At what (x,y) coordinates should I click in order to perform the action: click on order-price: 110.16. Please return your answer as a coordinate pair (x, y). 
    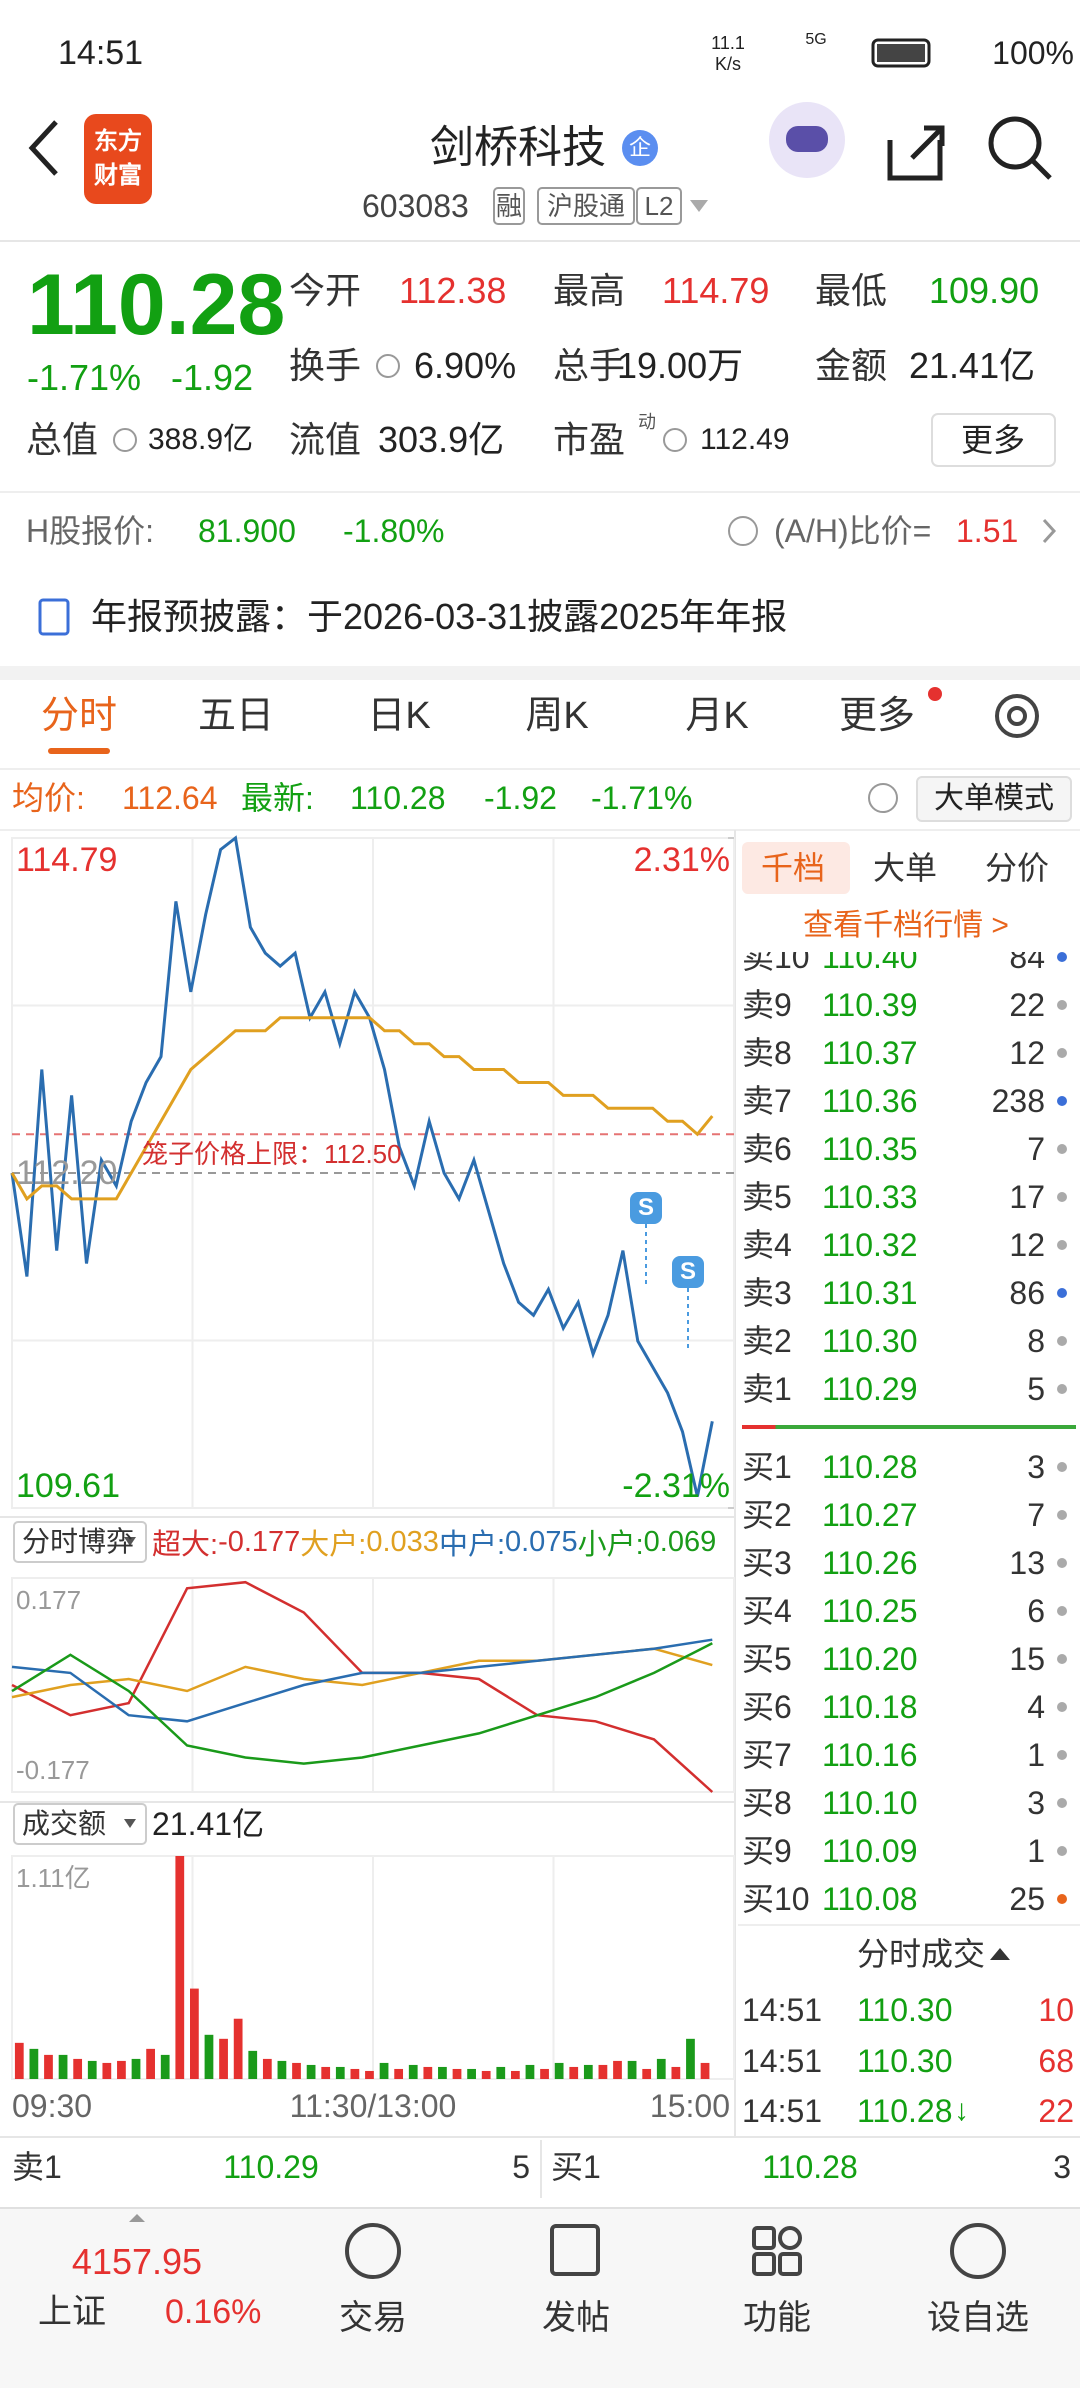
    Looking at the image, I should click on (870, 1755).